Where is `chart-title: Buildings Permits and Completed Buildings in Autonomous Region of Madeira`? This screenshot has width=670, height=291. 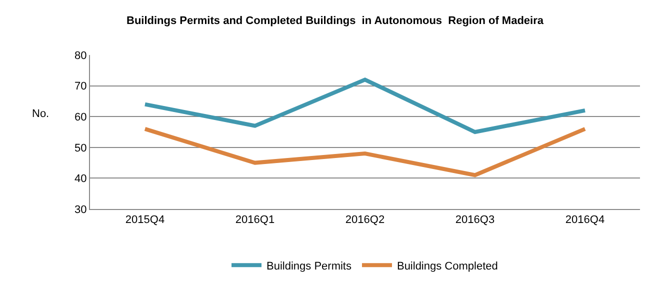 chart-title: Buildings Permits and Completed Buildings in Autonomous Region of Madeira is located at coordinates (335, 21).